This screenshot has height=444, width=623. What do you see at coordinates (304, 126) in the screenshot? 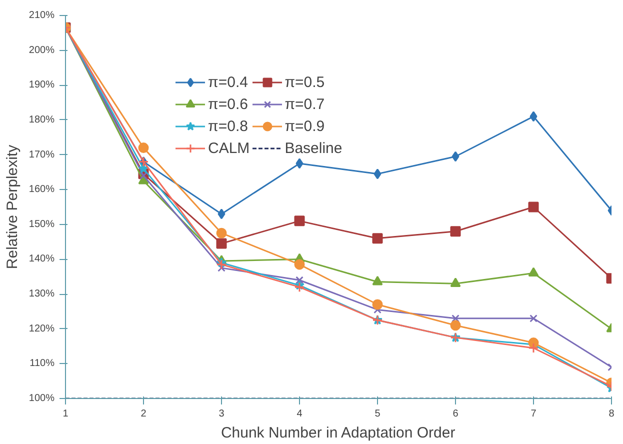
I see `legend-label: π=0.9` at bounding box center [304, 126].